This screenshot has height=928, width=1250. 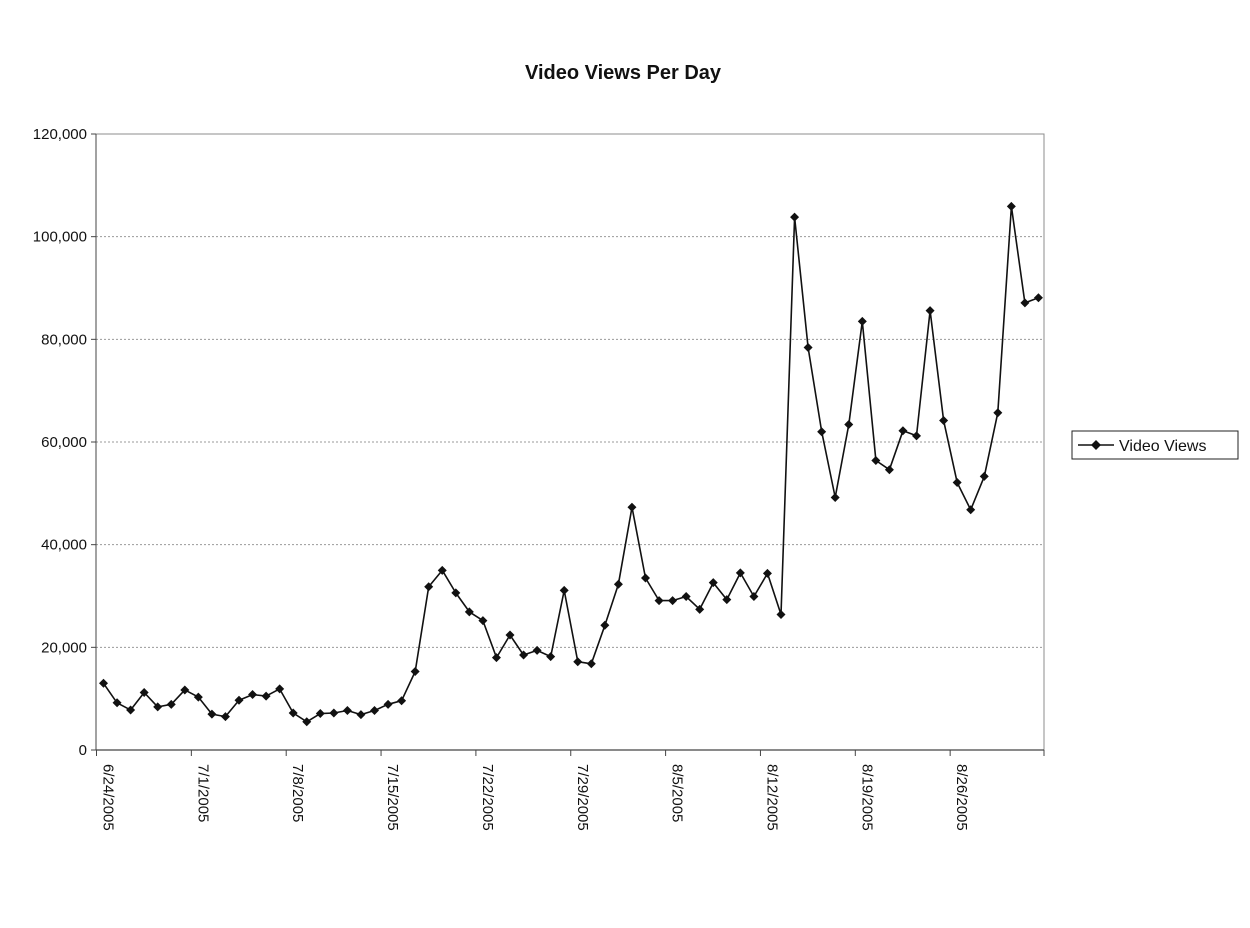 I want to click on x-tick-label: 8/26/2005, so click(x=961, y=797).